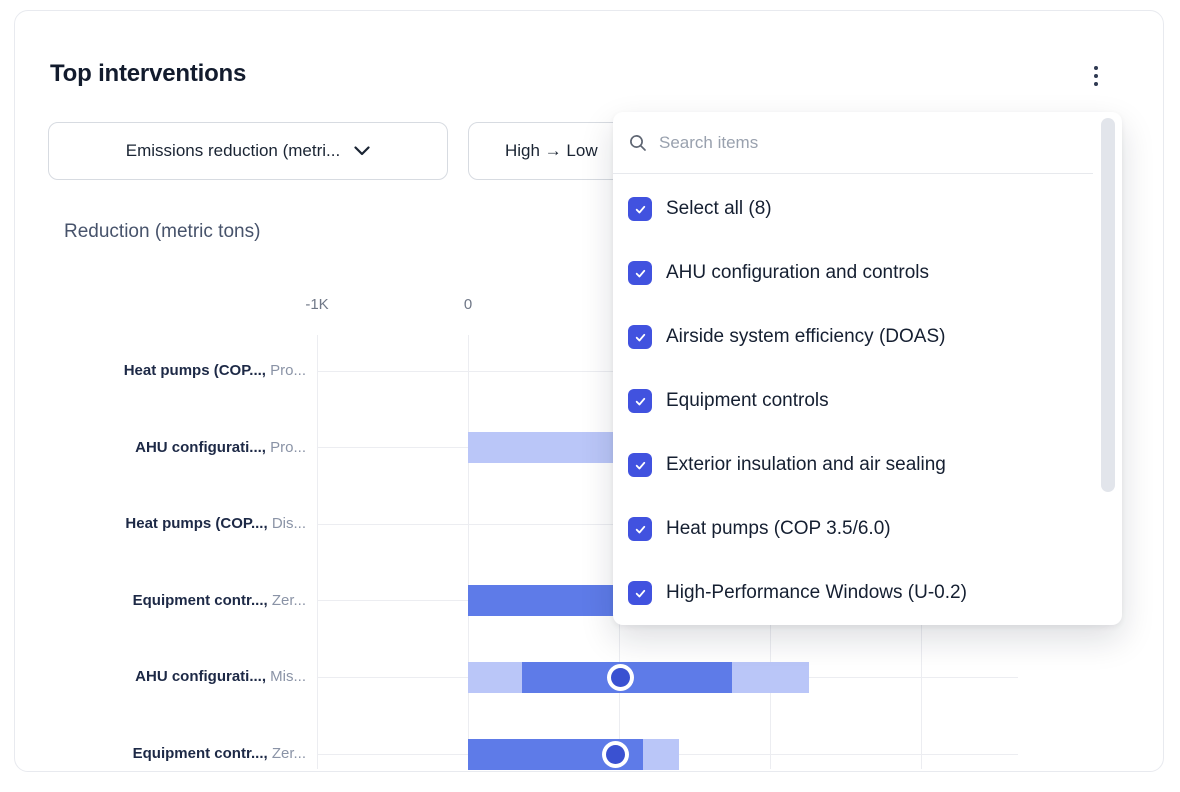 Image resolution: width=1180 pixels, height=792 pixels. I want to click on dropdown-item: High-Performance Windows (U-0.2), so click(797, 593).